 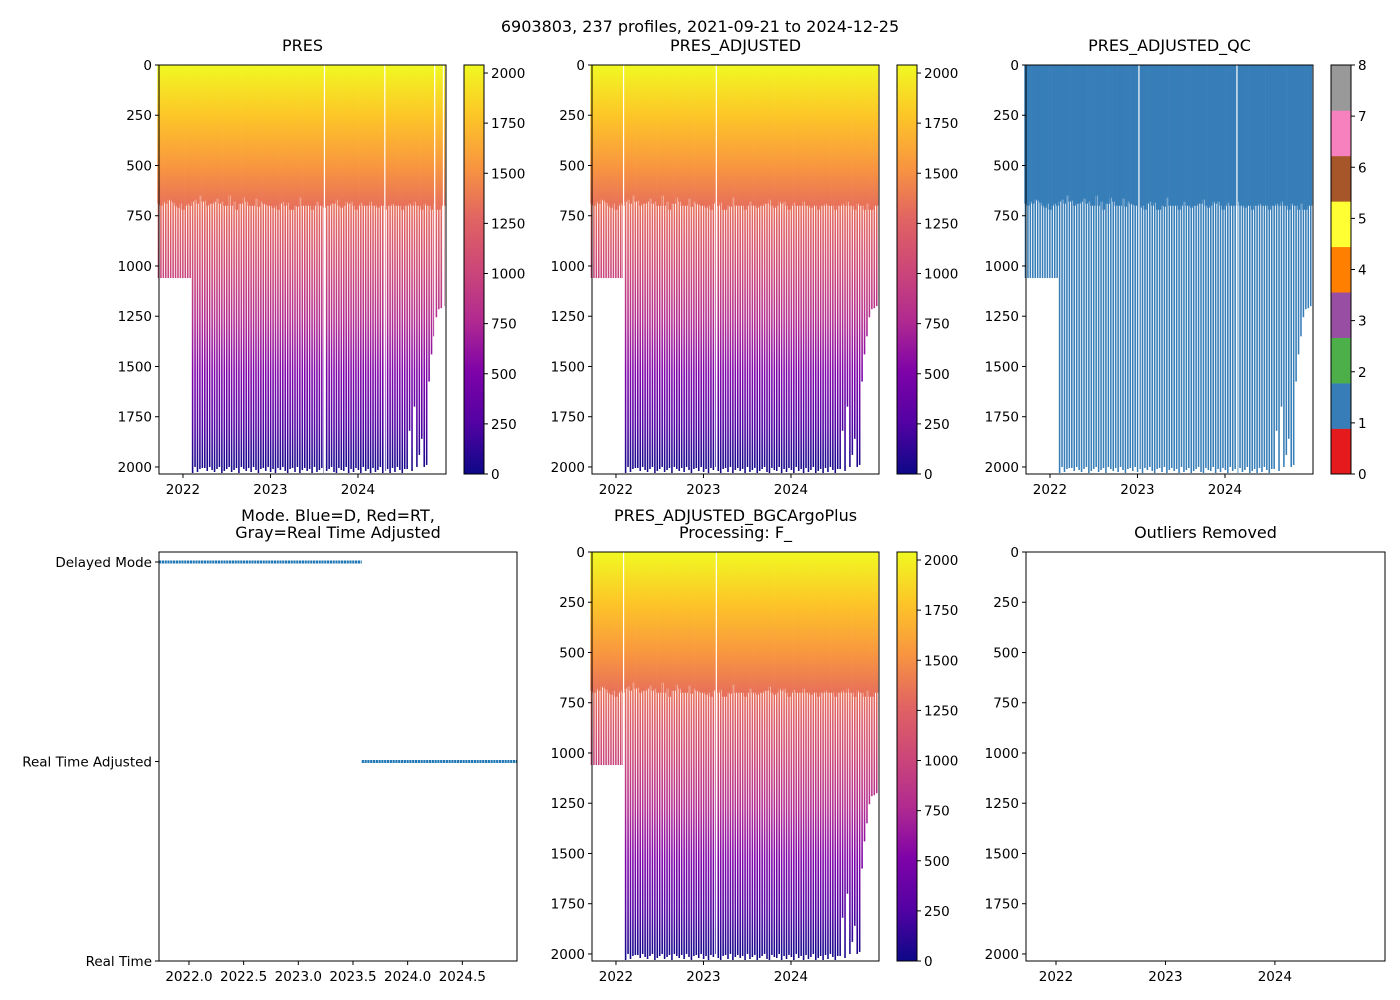 What do you see at coordinates (568, 955) in the screenshot?
I see `y-tick-label: 2000` at bounding box center [568, 955].